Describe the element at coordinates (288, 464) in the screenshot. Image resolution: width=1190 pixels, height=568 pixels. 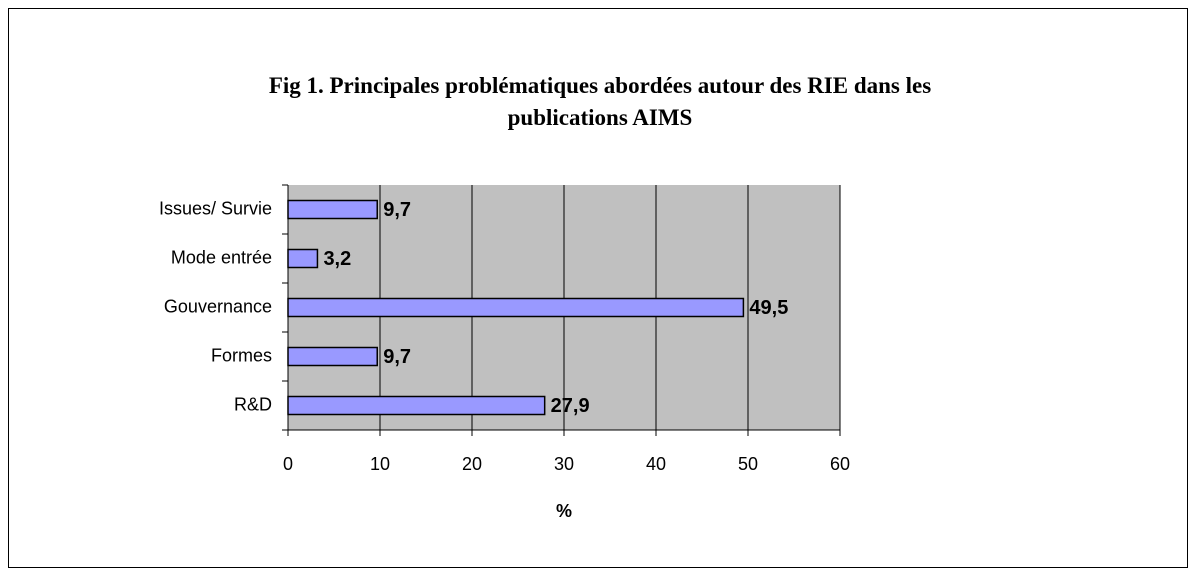
I see `x-tick-label: 0` at that location.